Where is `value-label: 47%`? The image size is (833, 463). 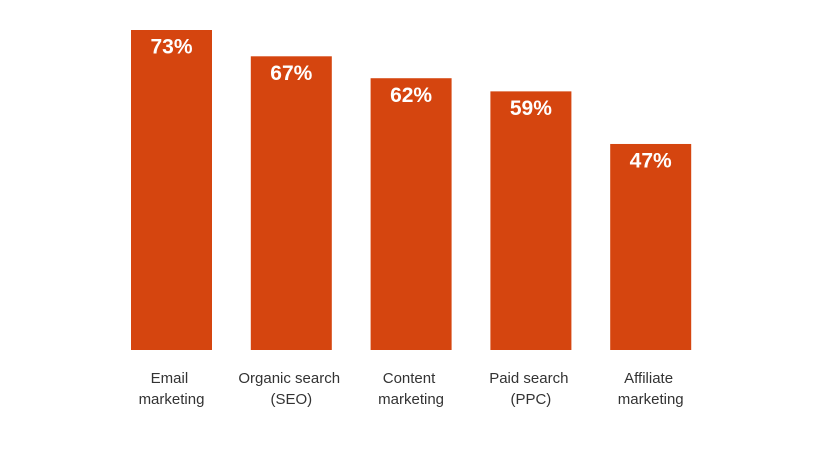
value-label: 47% is located at coordinates (651, 161).